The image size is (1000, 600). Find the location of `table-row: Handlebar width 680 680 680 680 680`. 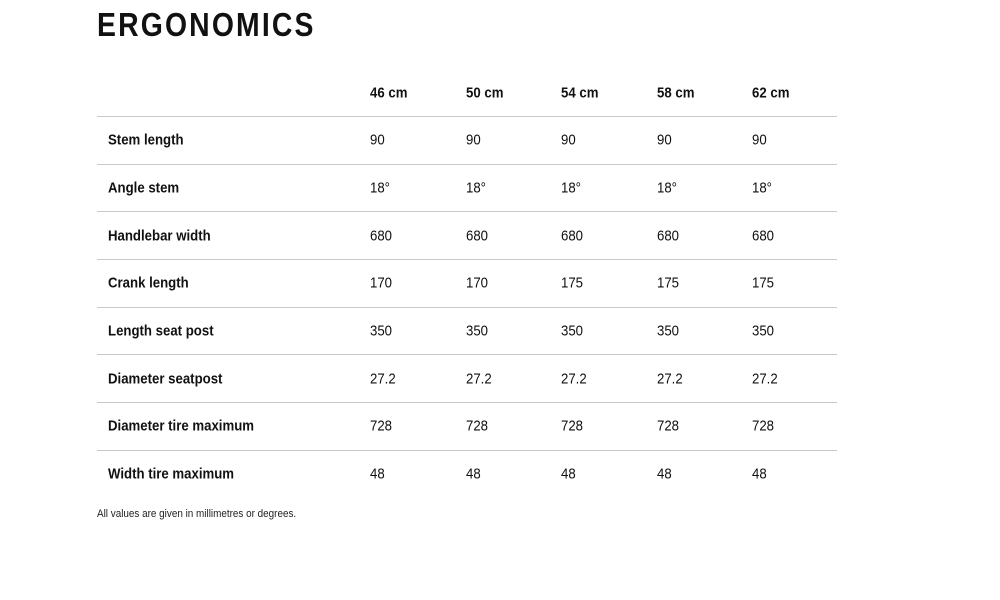

table-row: Handlebar width 680 680 680 680 680 is located at coordinates (467, 235).